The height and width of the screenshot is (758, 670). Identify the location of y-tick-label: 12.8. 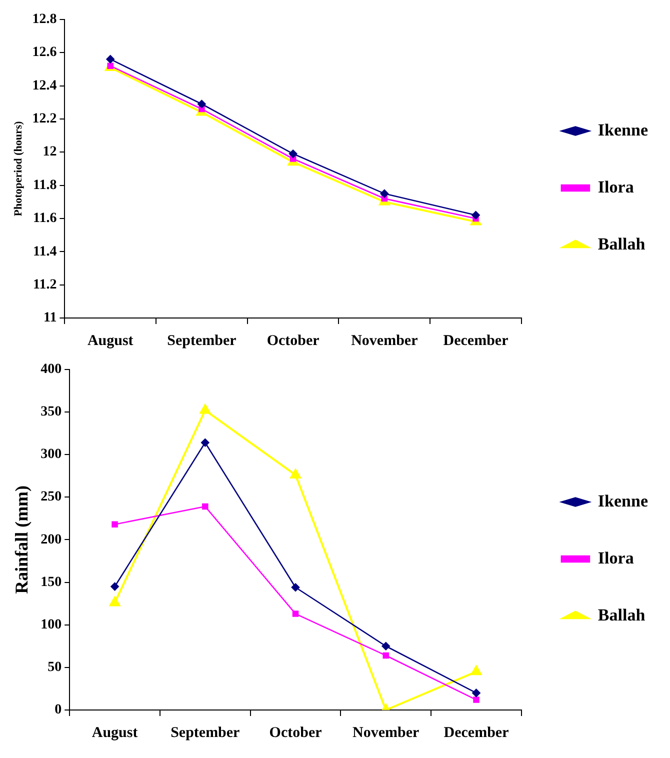
(44, 20).